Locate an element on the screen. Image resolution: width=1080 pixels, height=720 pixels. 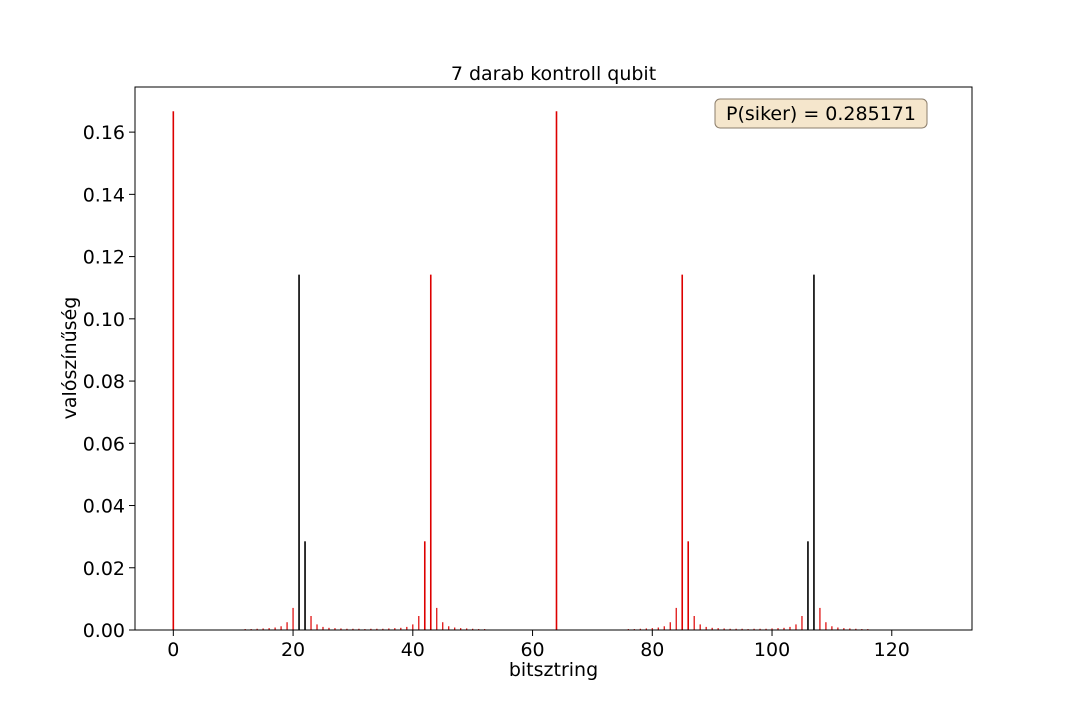
y-axis: 0.00 0.02 0.04 0.06 0.08 0.10 0.12 0.14 0.16 is located at coordinates (109, 382).